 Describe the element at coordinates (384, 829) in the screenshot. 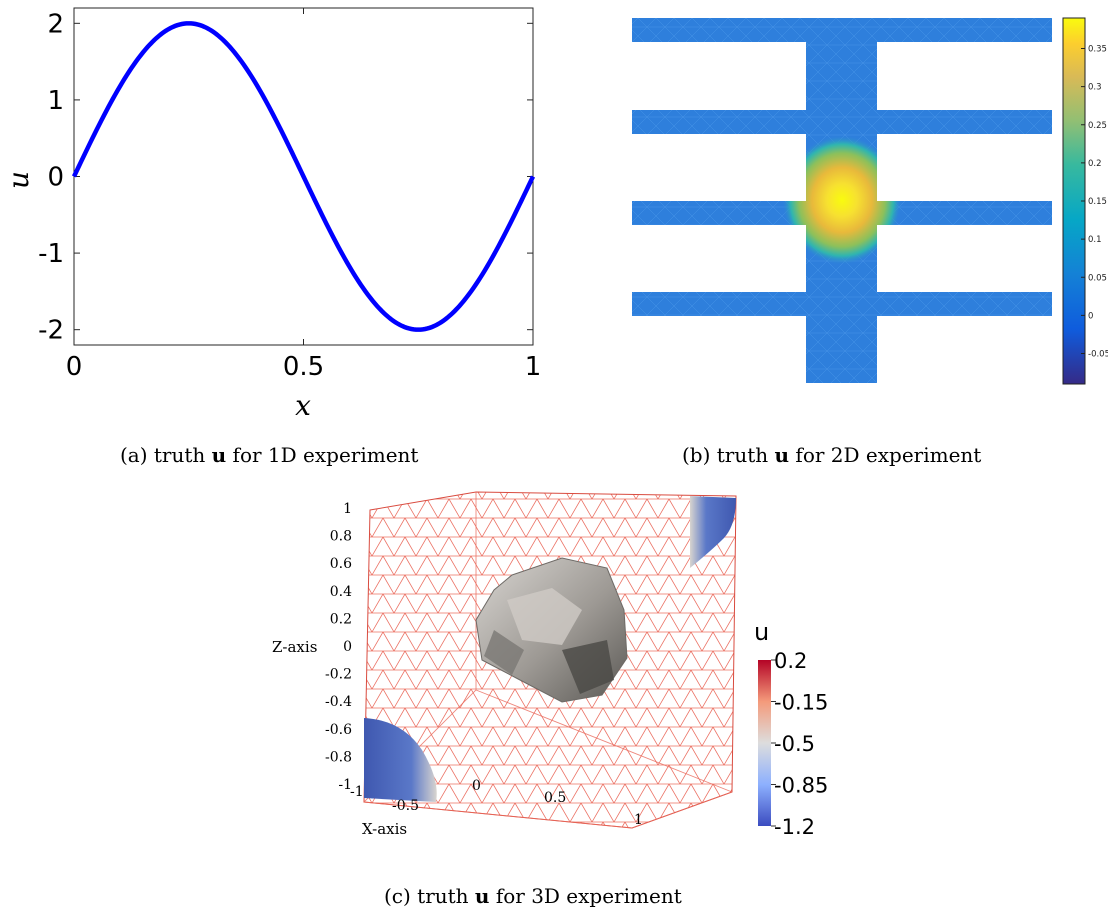

I see `x-axis-label: X-axis` at that location.